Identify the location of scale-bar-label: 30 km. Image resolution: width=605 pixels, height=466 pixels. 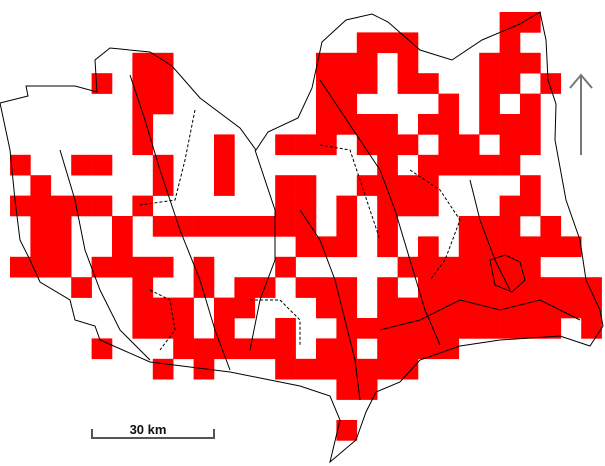
(148, 429).